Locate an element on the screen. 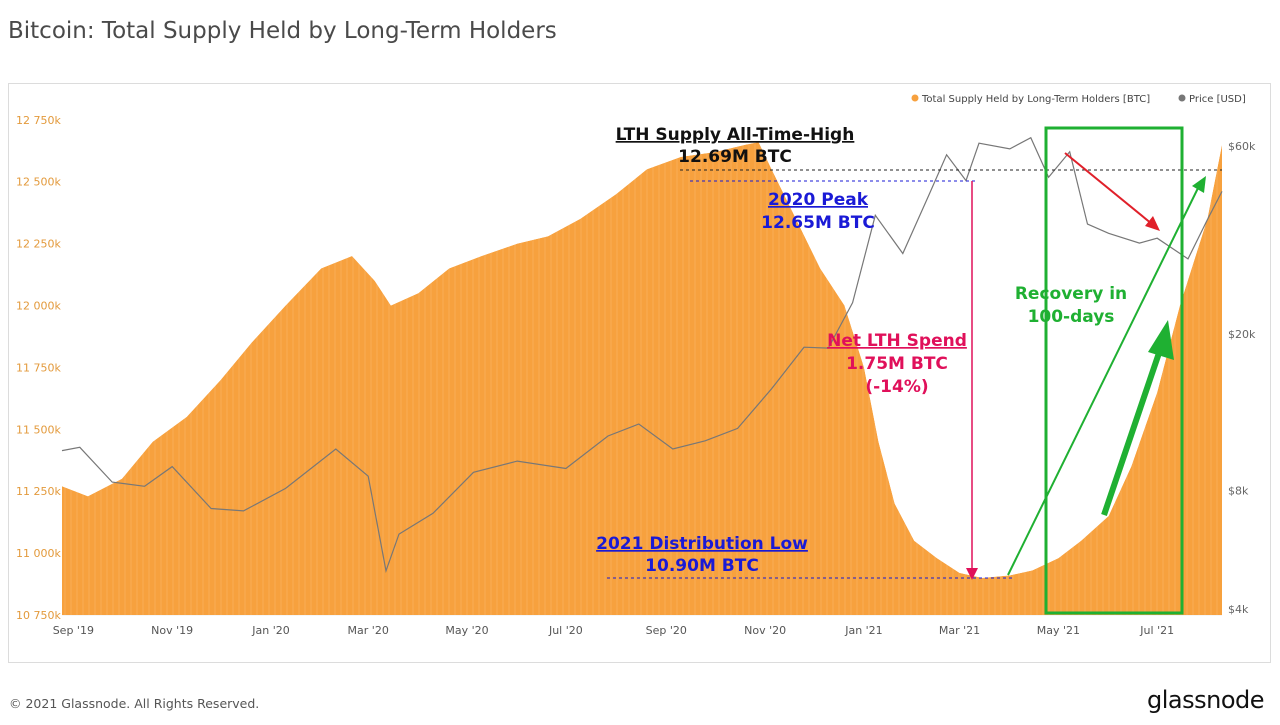 The height and width of the screenshot is (725, 1280). y-right-tick-label: $20k is located at coordinates (1242, 334).